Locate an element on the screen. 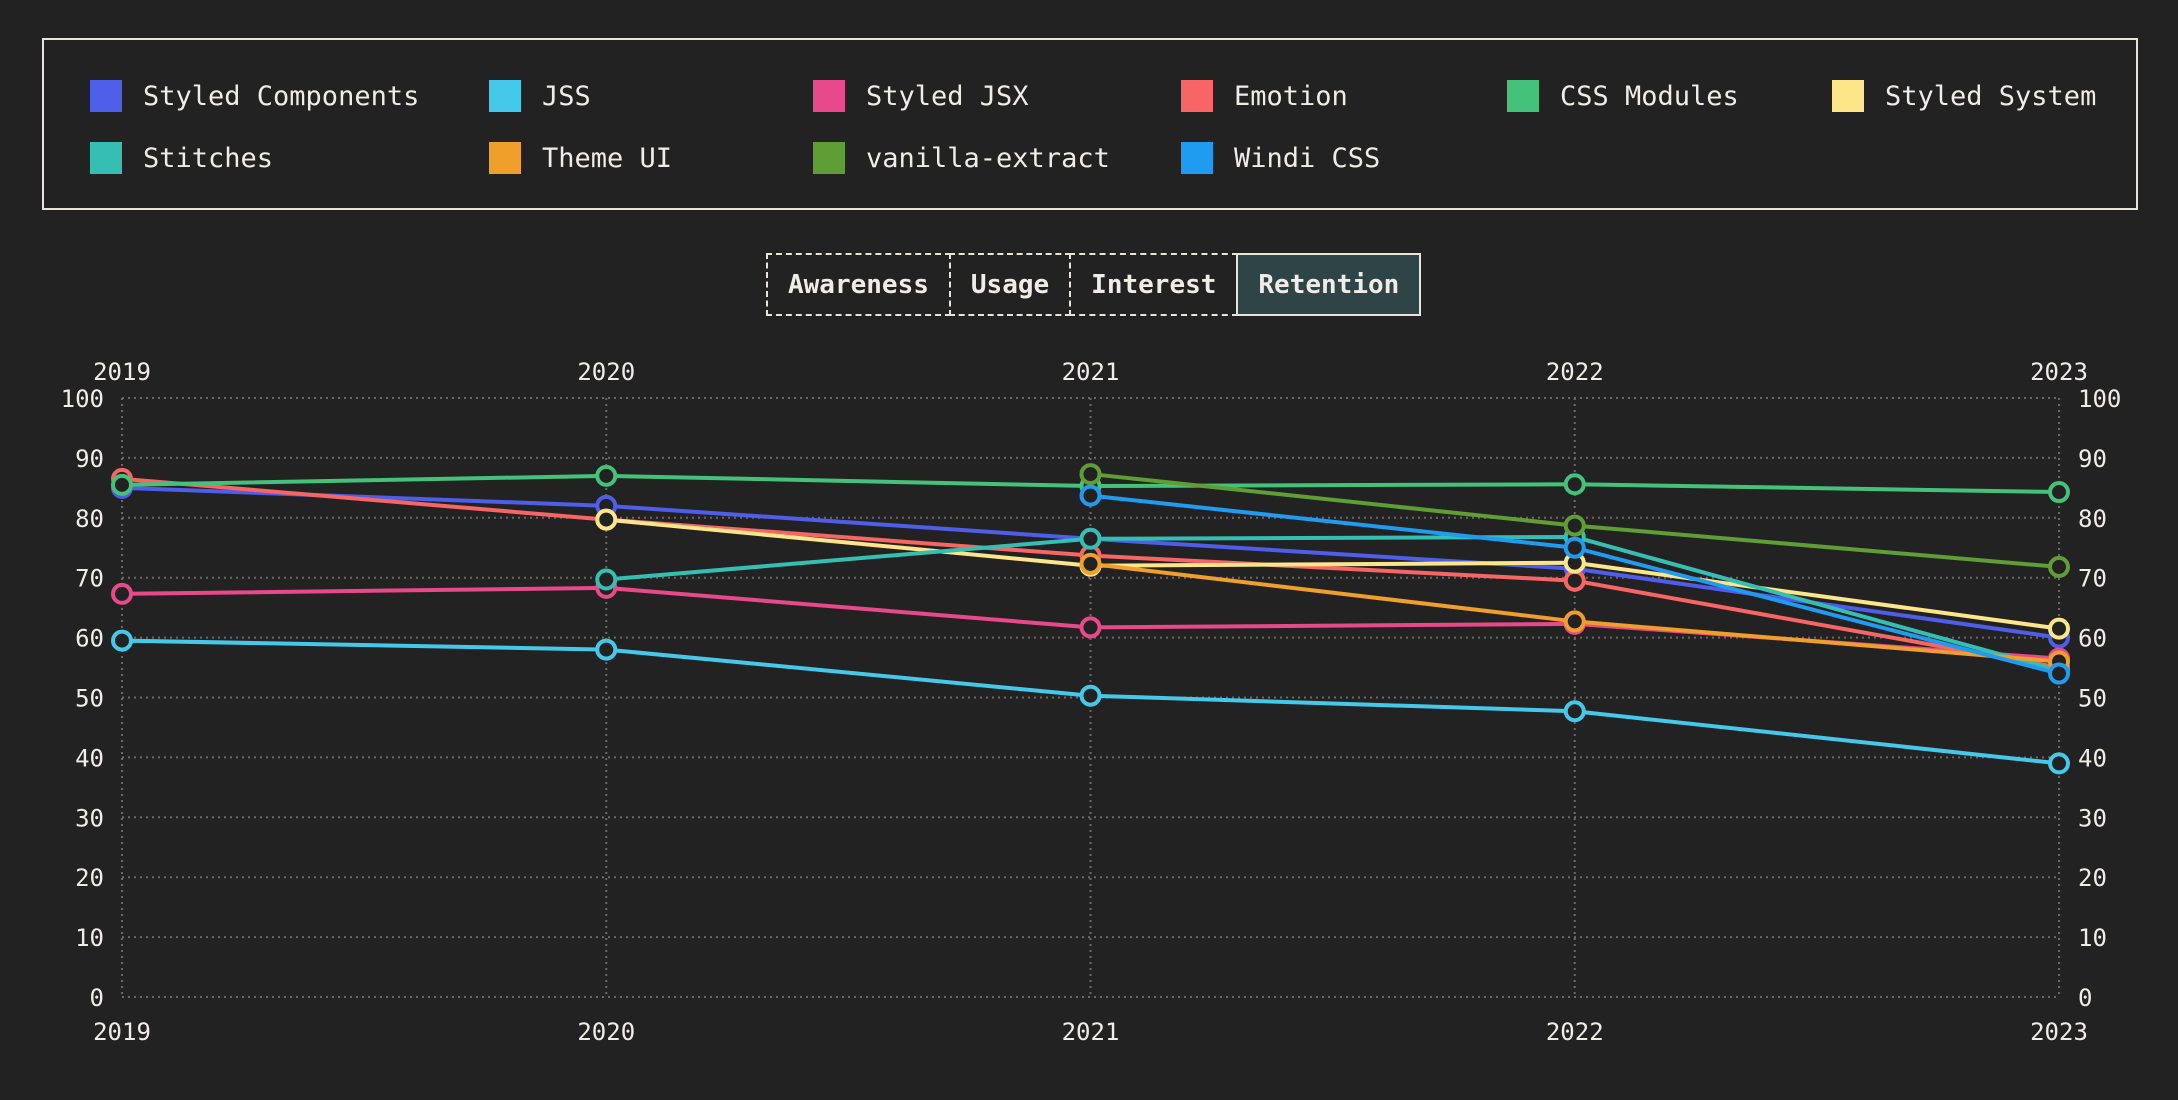 The width and height of the screenshot is (2178, 1100). y-tick-right: 50 is located at coordinates (2092, 699).